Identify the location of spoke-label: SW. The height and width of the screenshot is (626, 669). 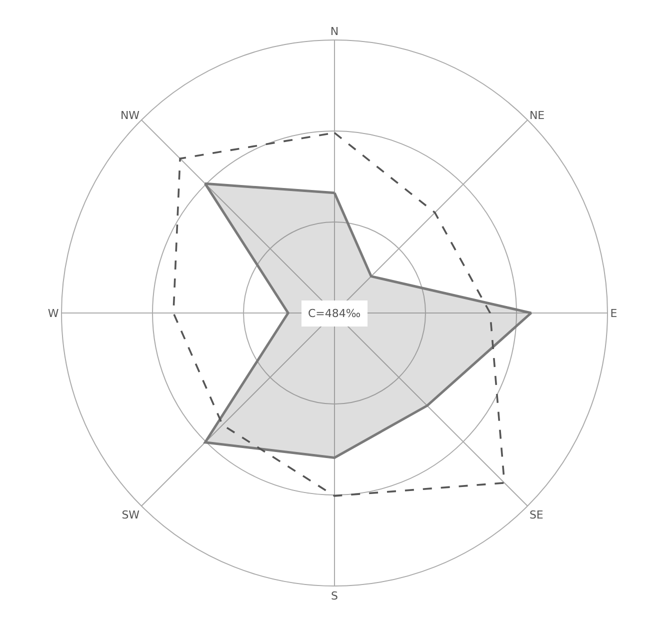
(131, 515).